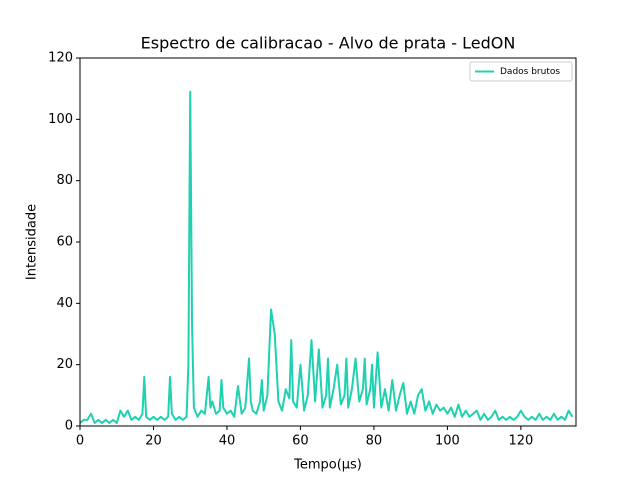  Describe the element at coordinates (69, 426) in the screenshot. I see `y-tick-label: 0` at that location.